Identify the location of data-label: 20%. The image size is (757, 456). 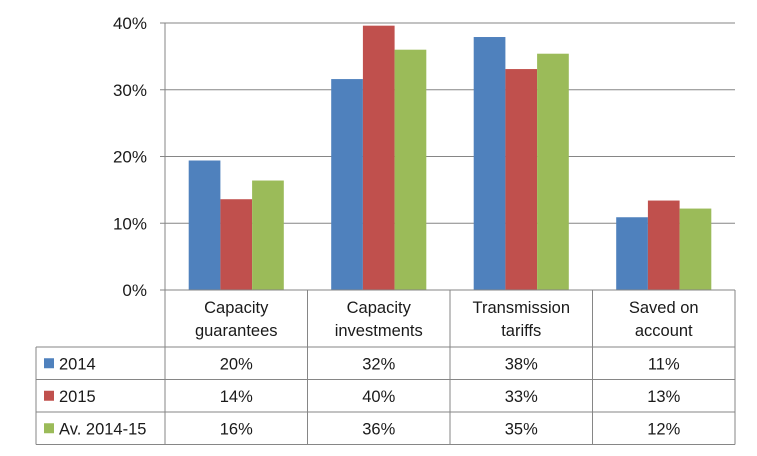
(236, 364).